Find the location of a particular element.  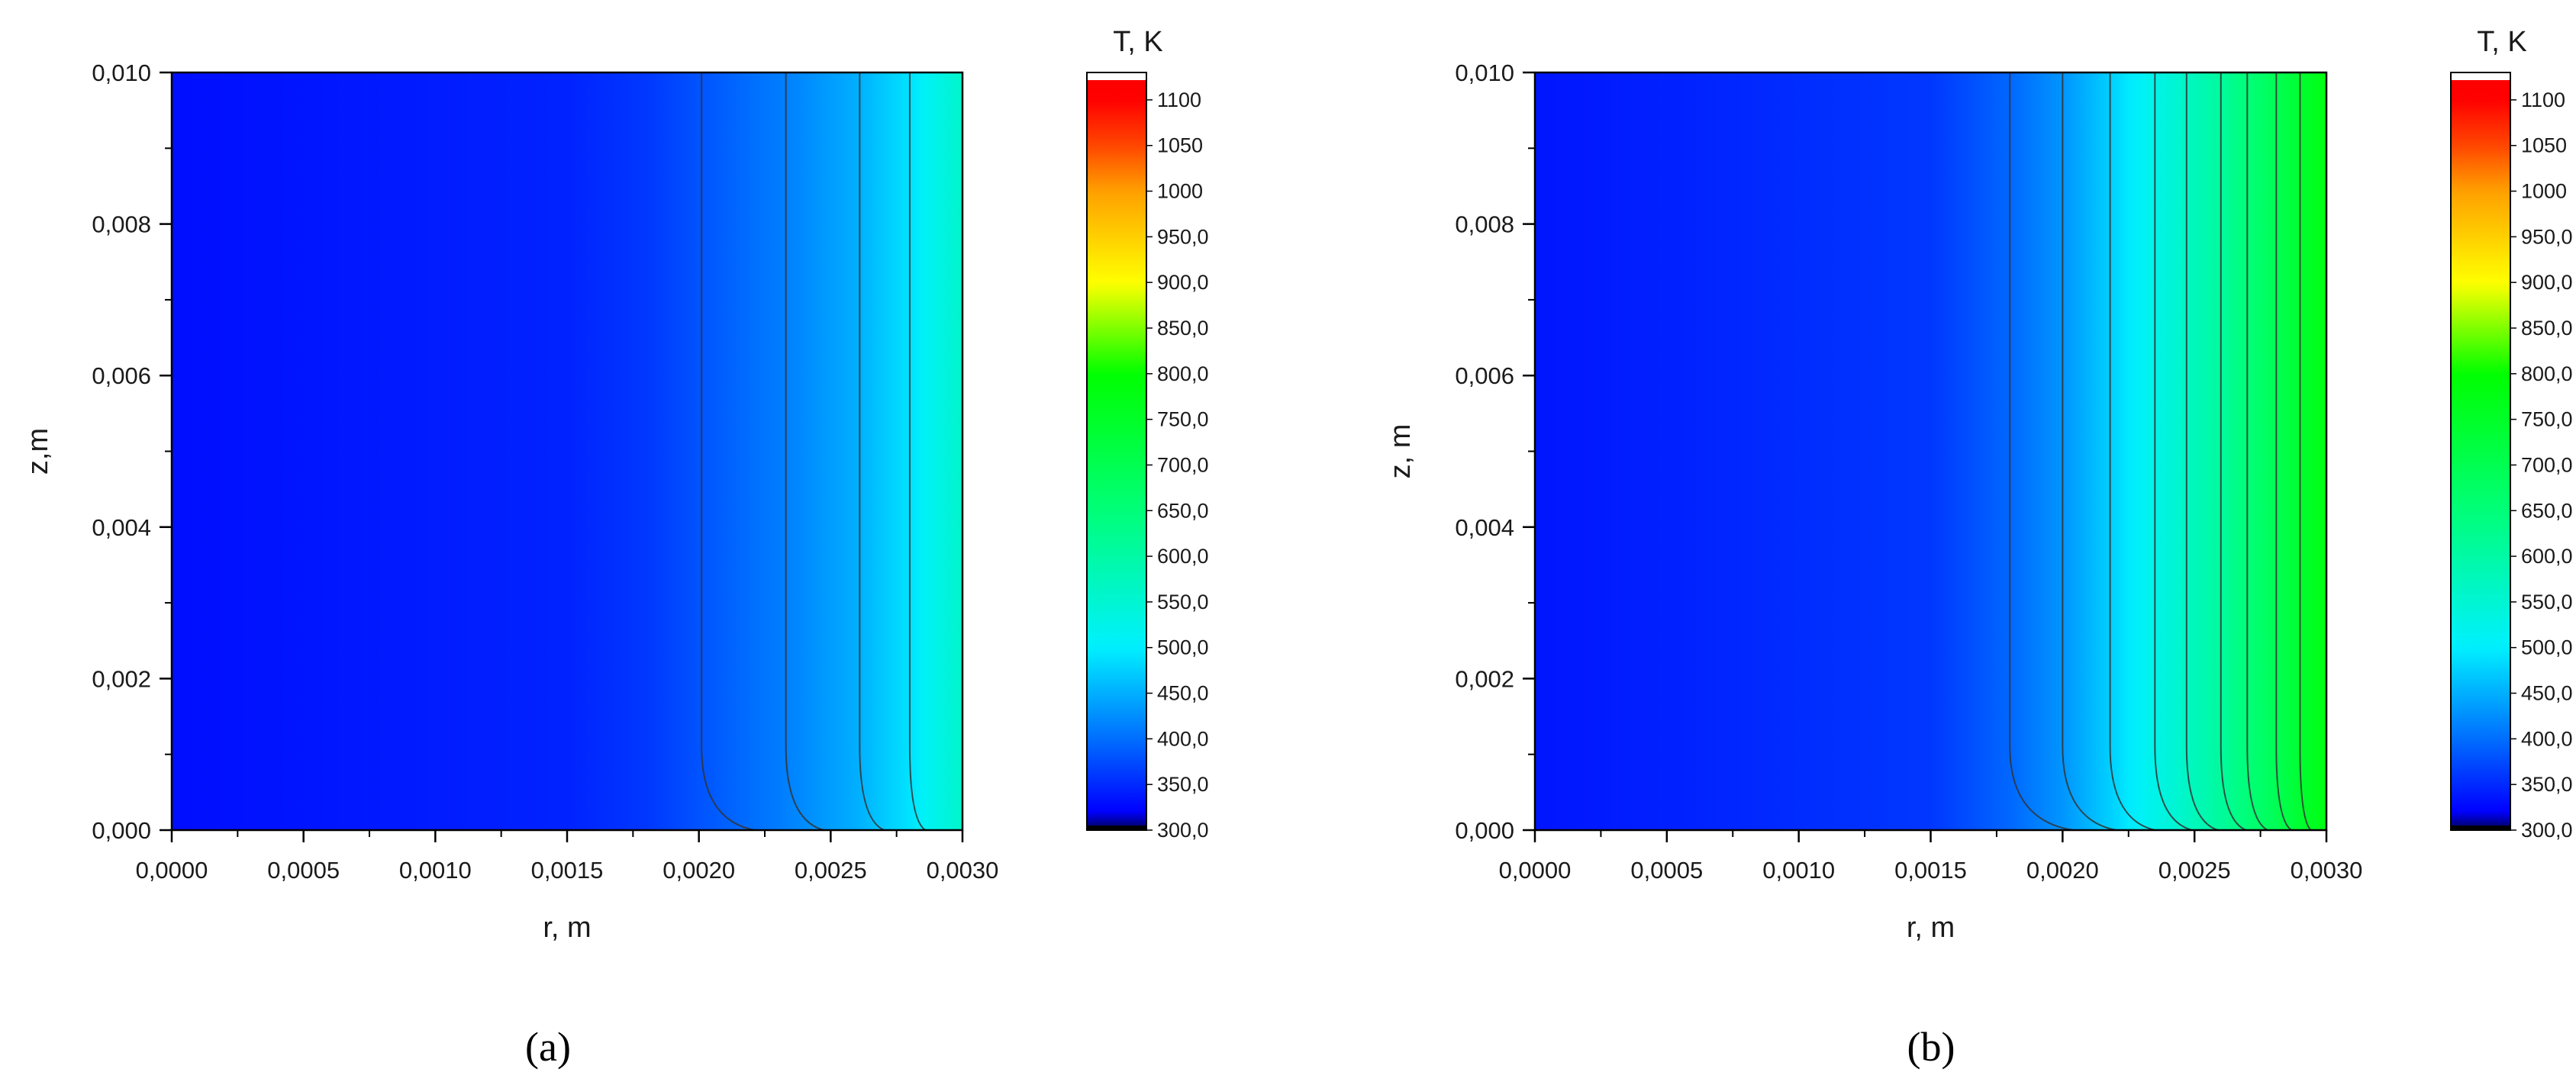

y-axis-label: z, m is located at coordinates (1401, 451).